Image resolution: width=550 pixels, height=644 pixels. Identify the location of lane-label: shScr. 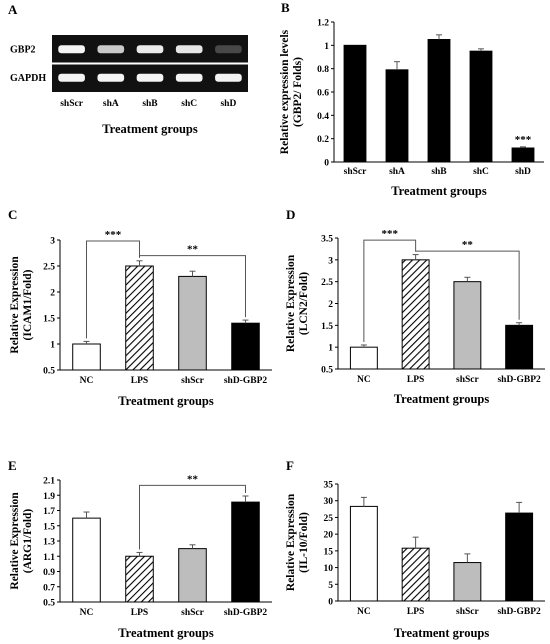
(71, 104).